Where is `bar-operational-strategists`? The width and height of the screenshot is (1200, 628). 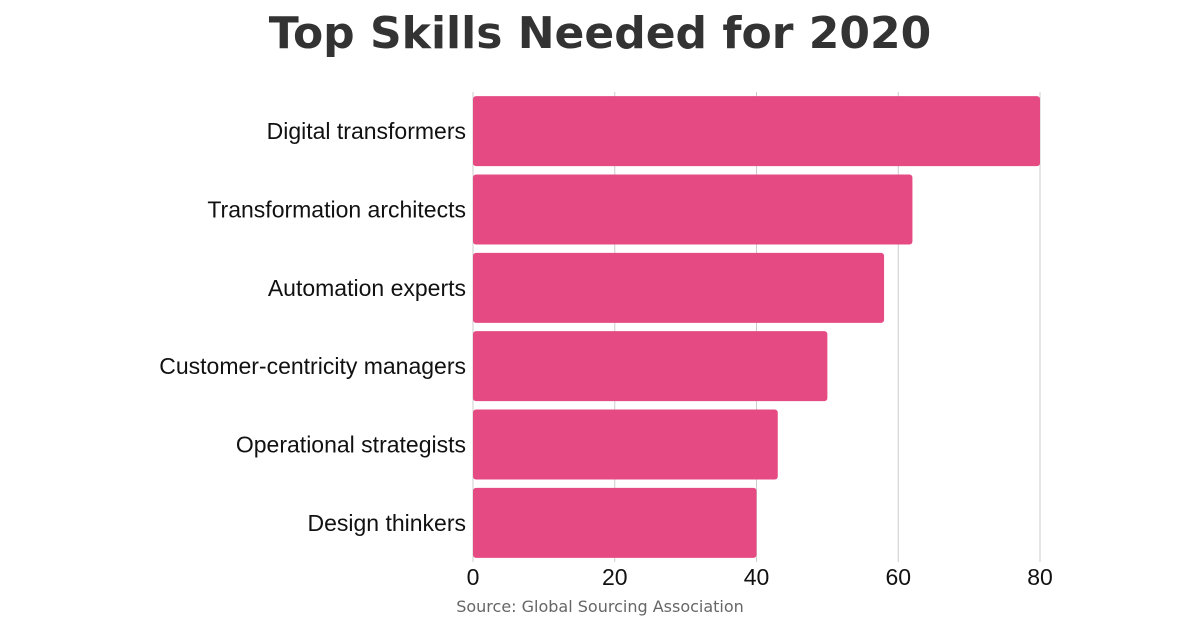 bar-operational-strategists is located at coordinates (625, 444).